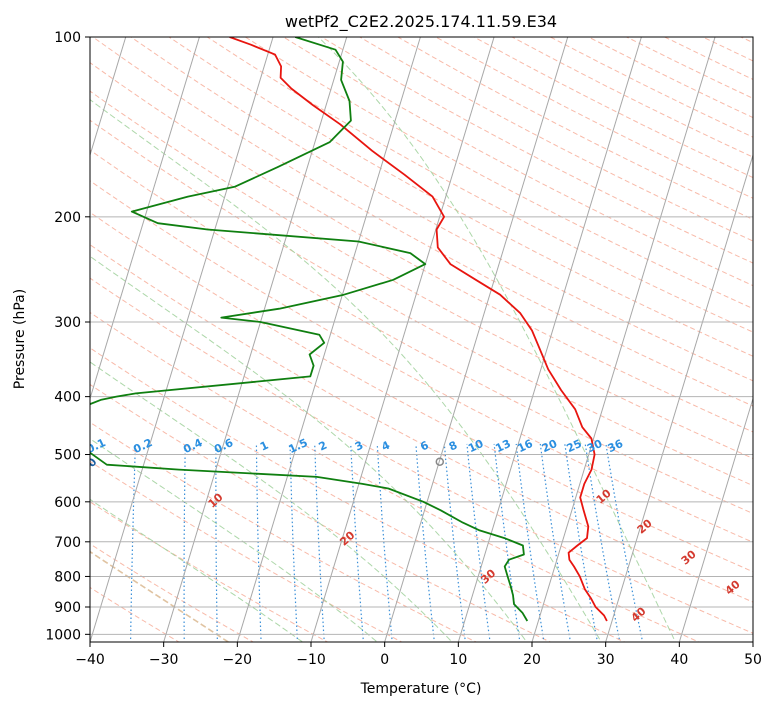 The height and width of the screenshot is (708, 775). I want to click on x-tick-label: 40, so click(679, 660).